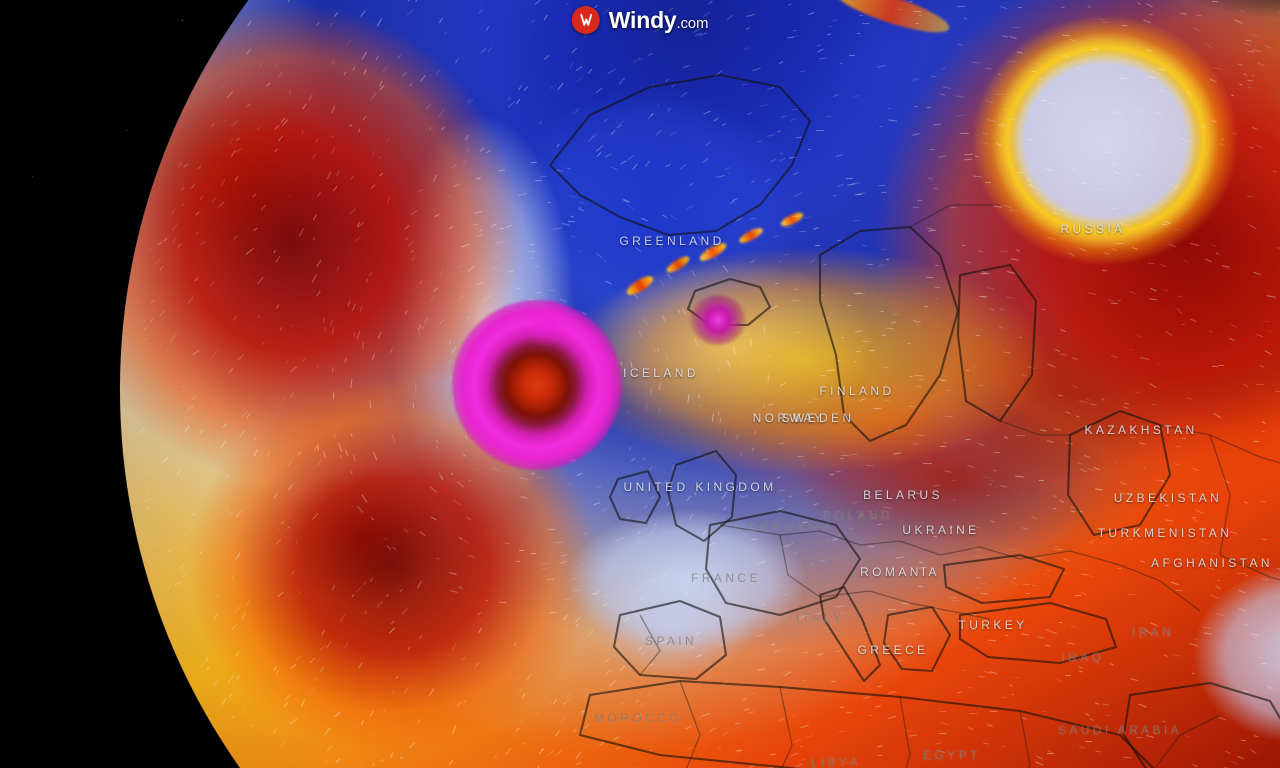 The height and width of the screenshot is (768, 1280). I want to click on brand-wordmark: Windy.com, so click(659, 20).